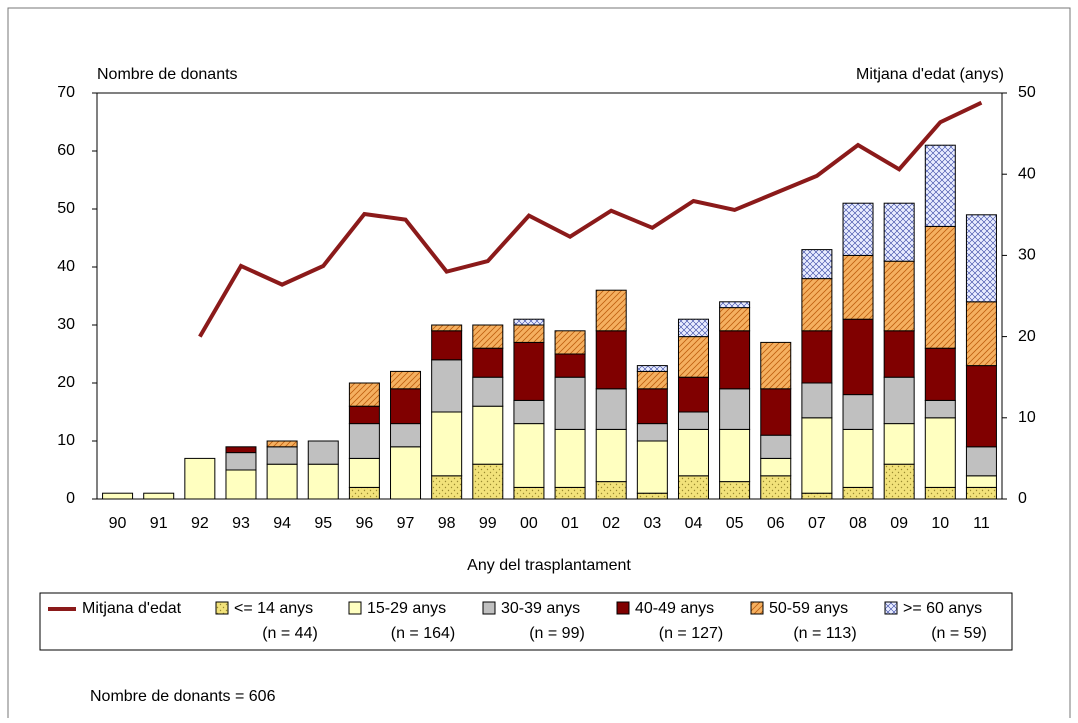  Describe the element at coordinates (824, 633) in the screenshot. I see `legend-sublabel: (n = 113)` at that location.